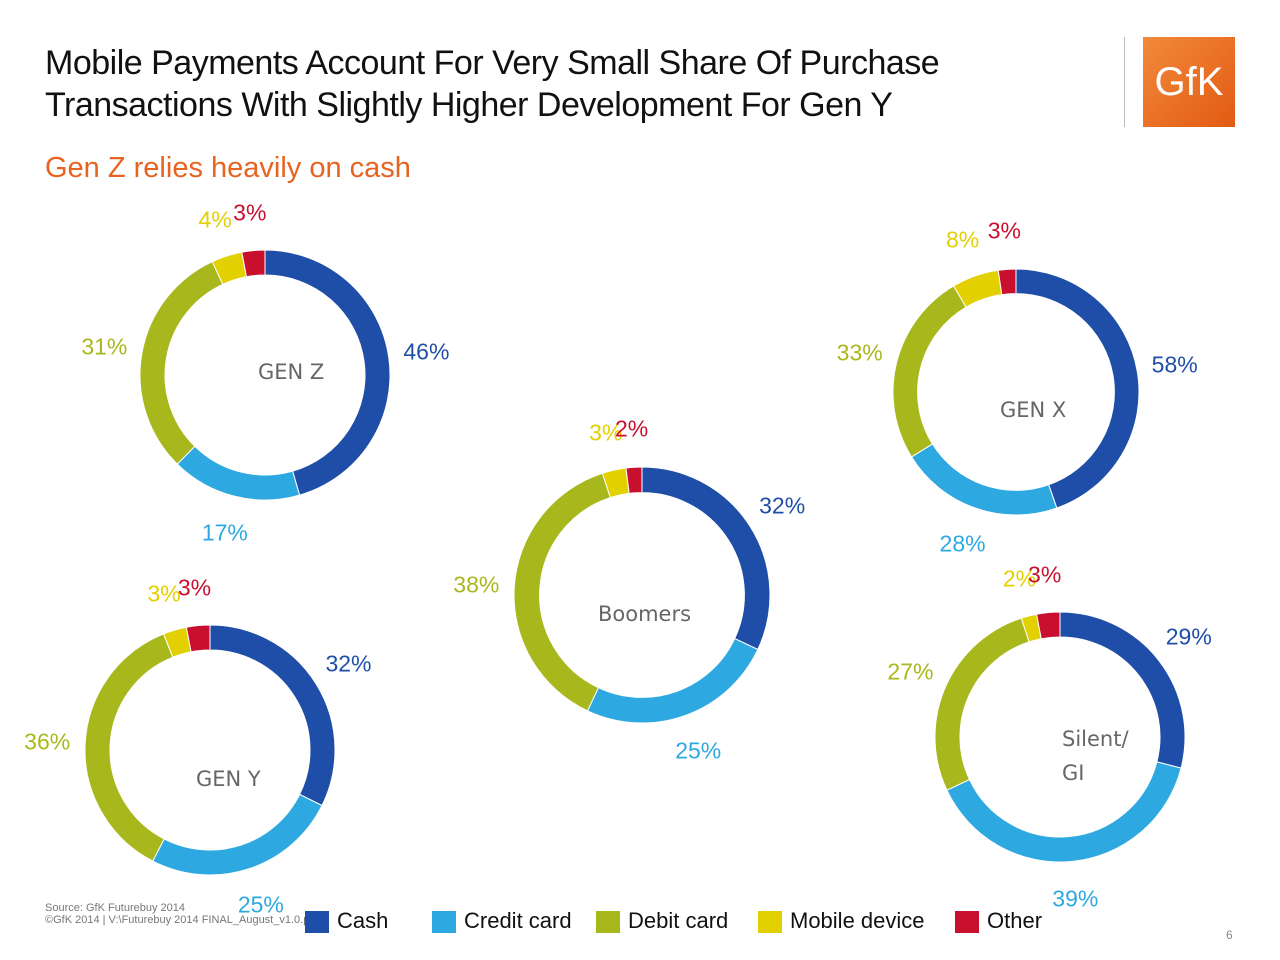 The image size is (1280, 960). I want to click on donut-title: Silent/ GI, so click(1095, 756).